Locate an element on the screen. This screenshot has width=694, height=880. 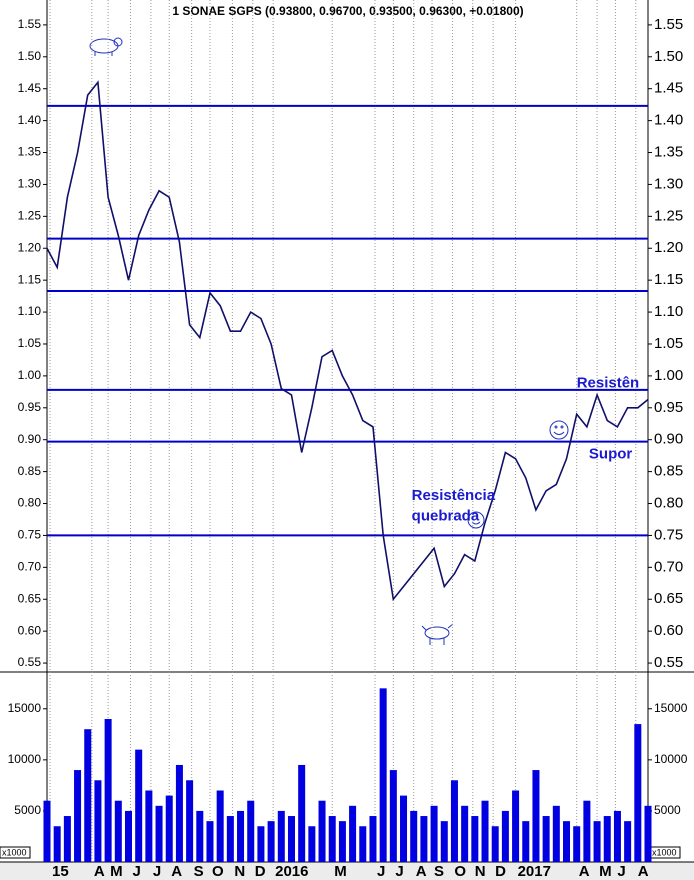
y-tick-label: 1.50 is located at coordinates (668, 56).